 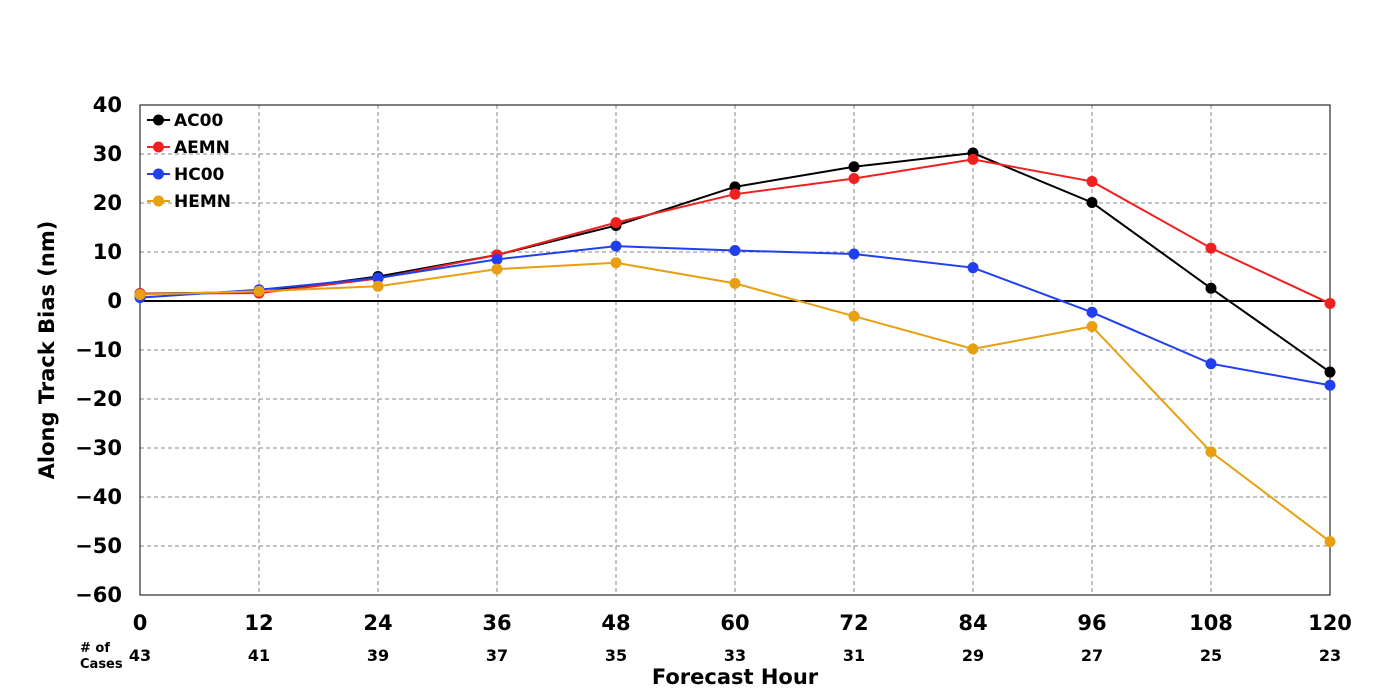 I want to click on x-tick-label: 12, so click(x=258, y=623).